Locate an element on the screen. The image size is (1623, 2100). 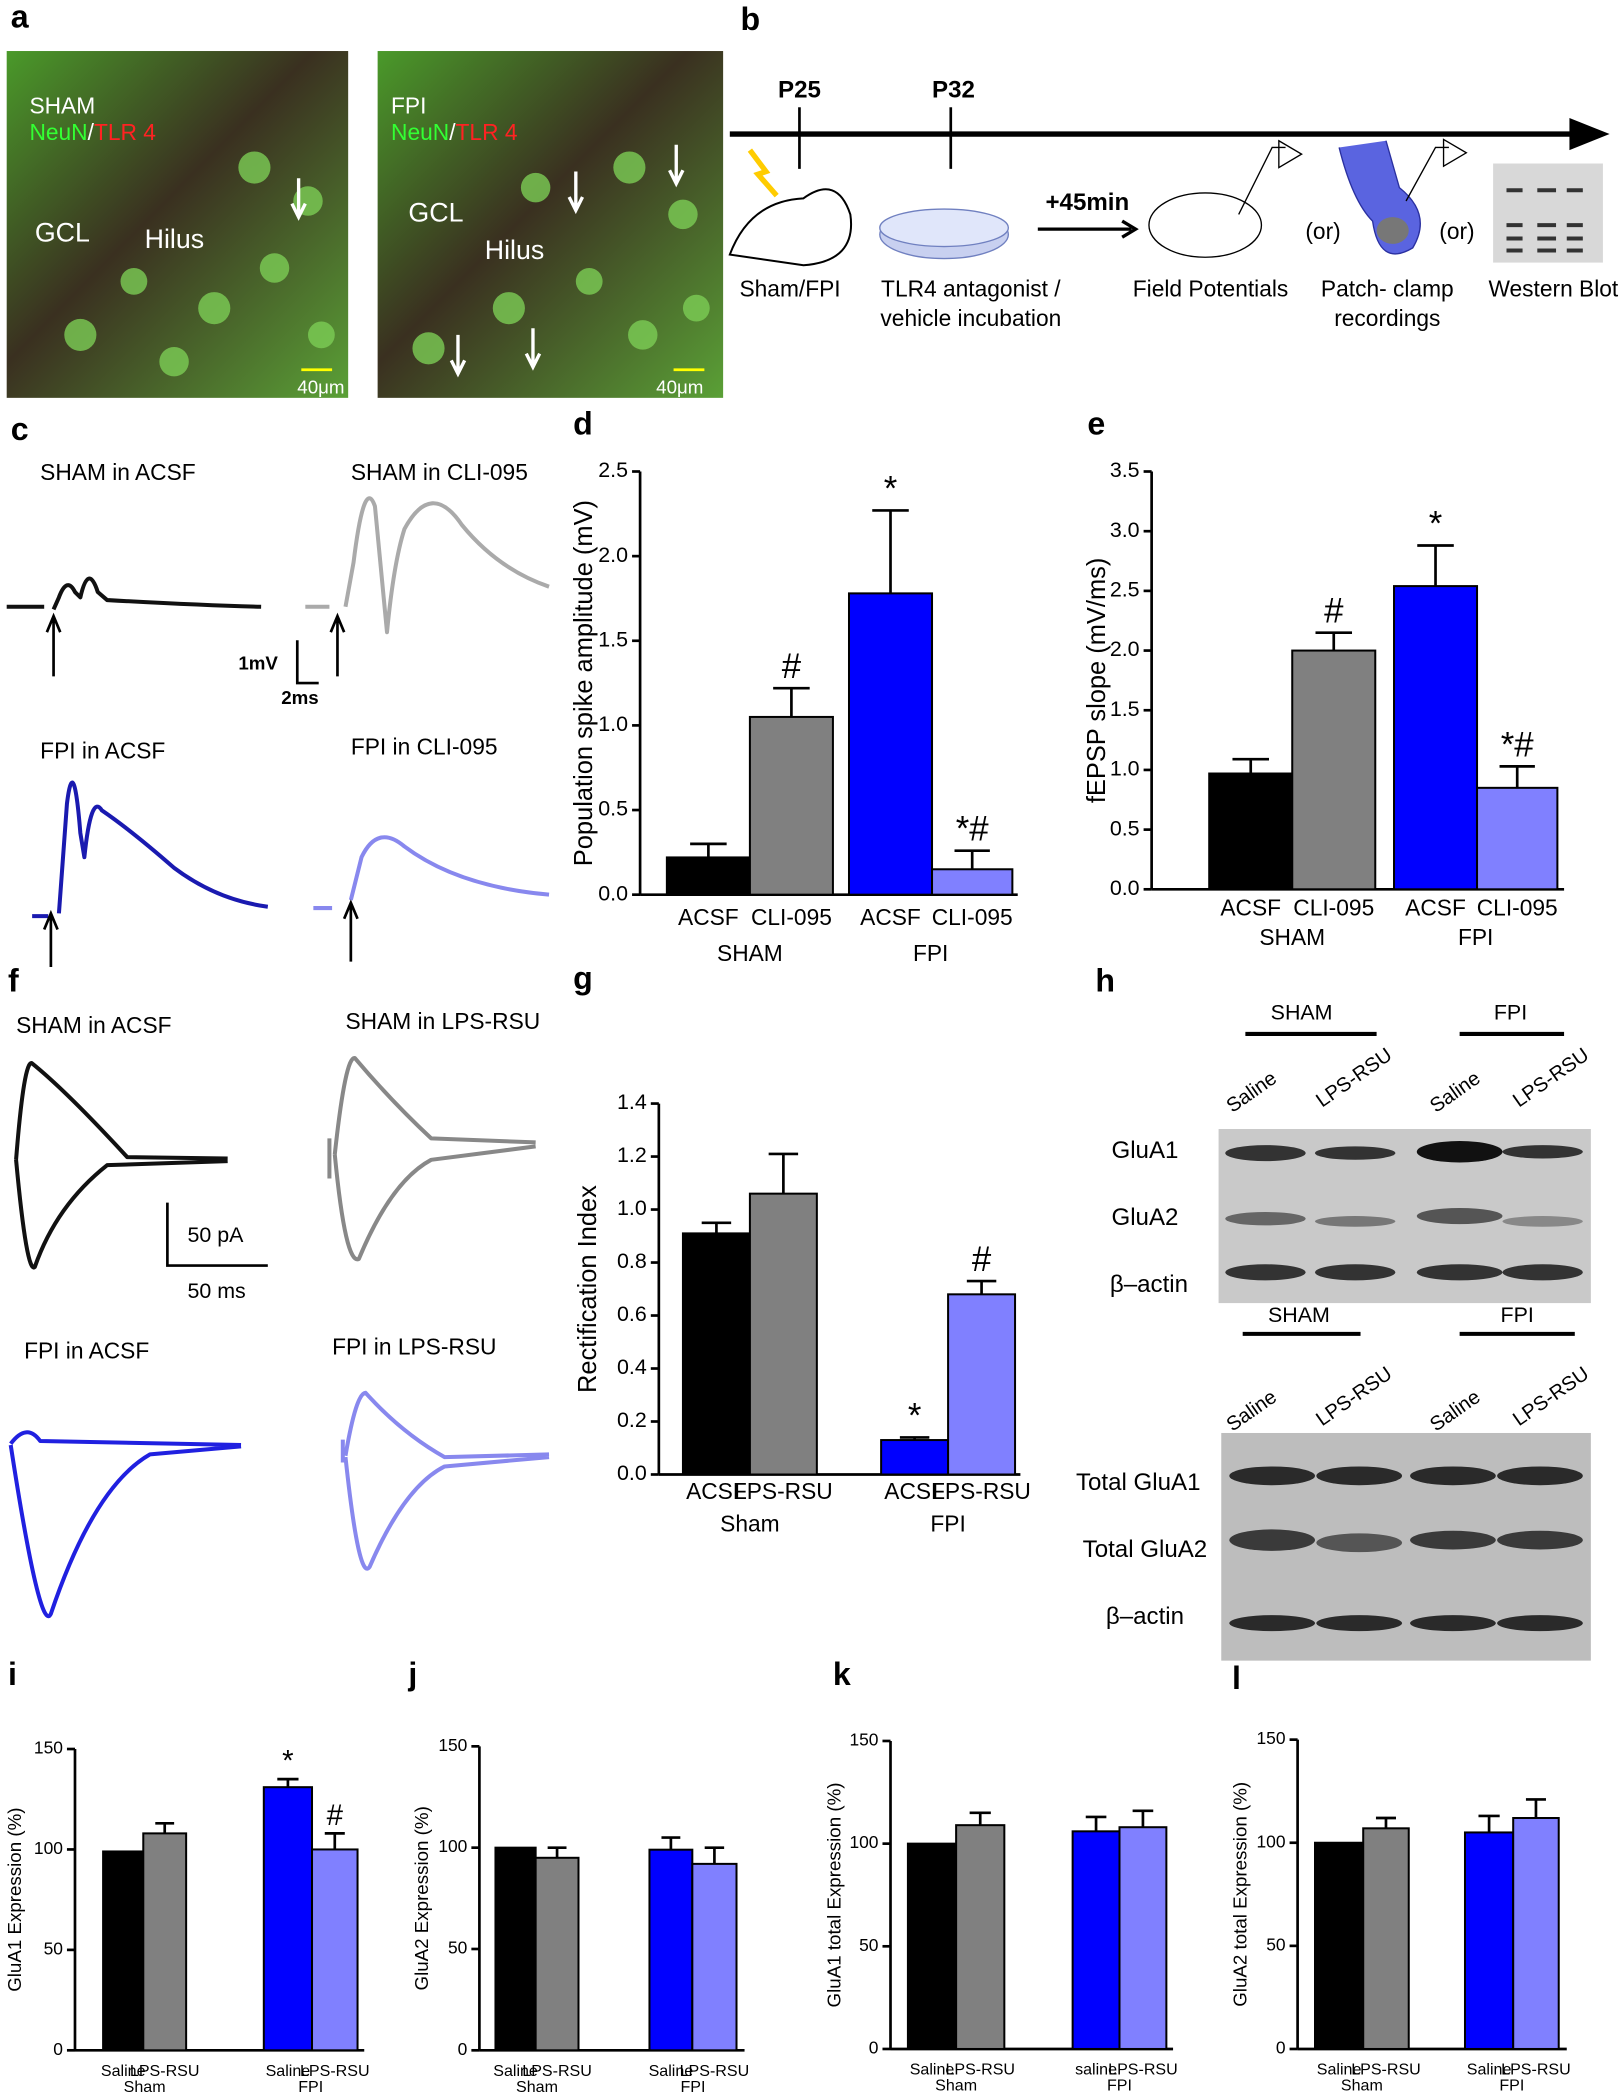
injury-icon is located at coordinates (763, 173).